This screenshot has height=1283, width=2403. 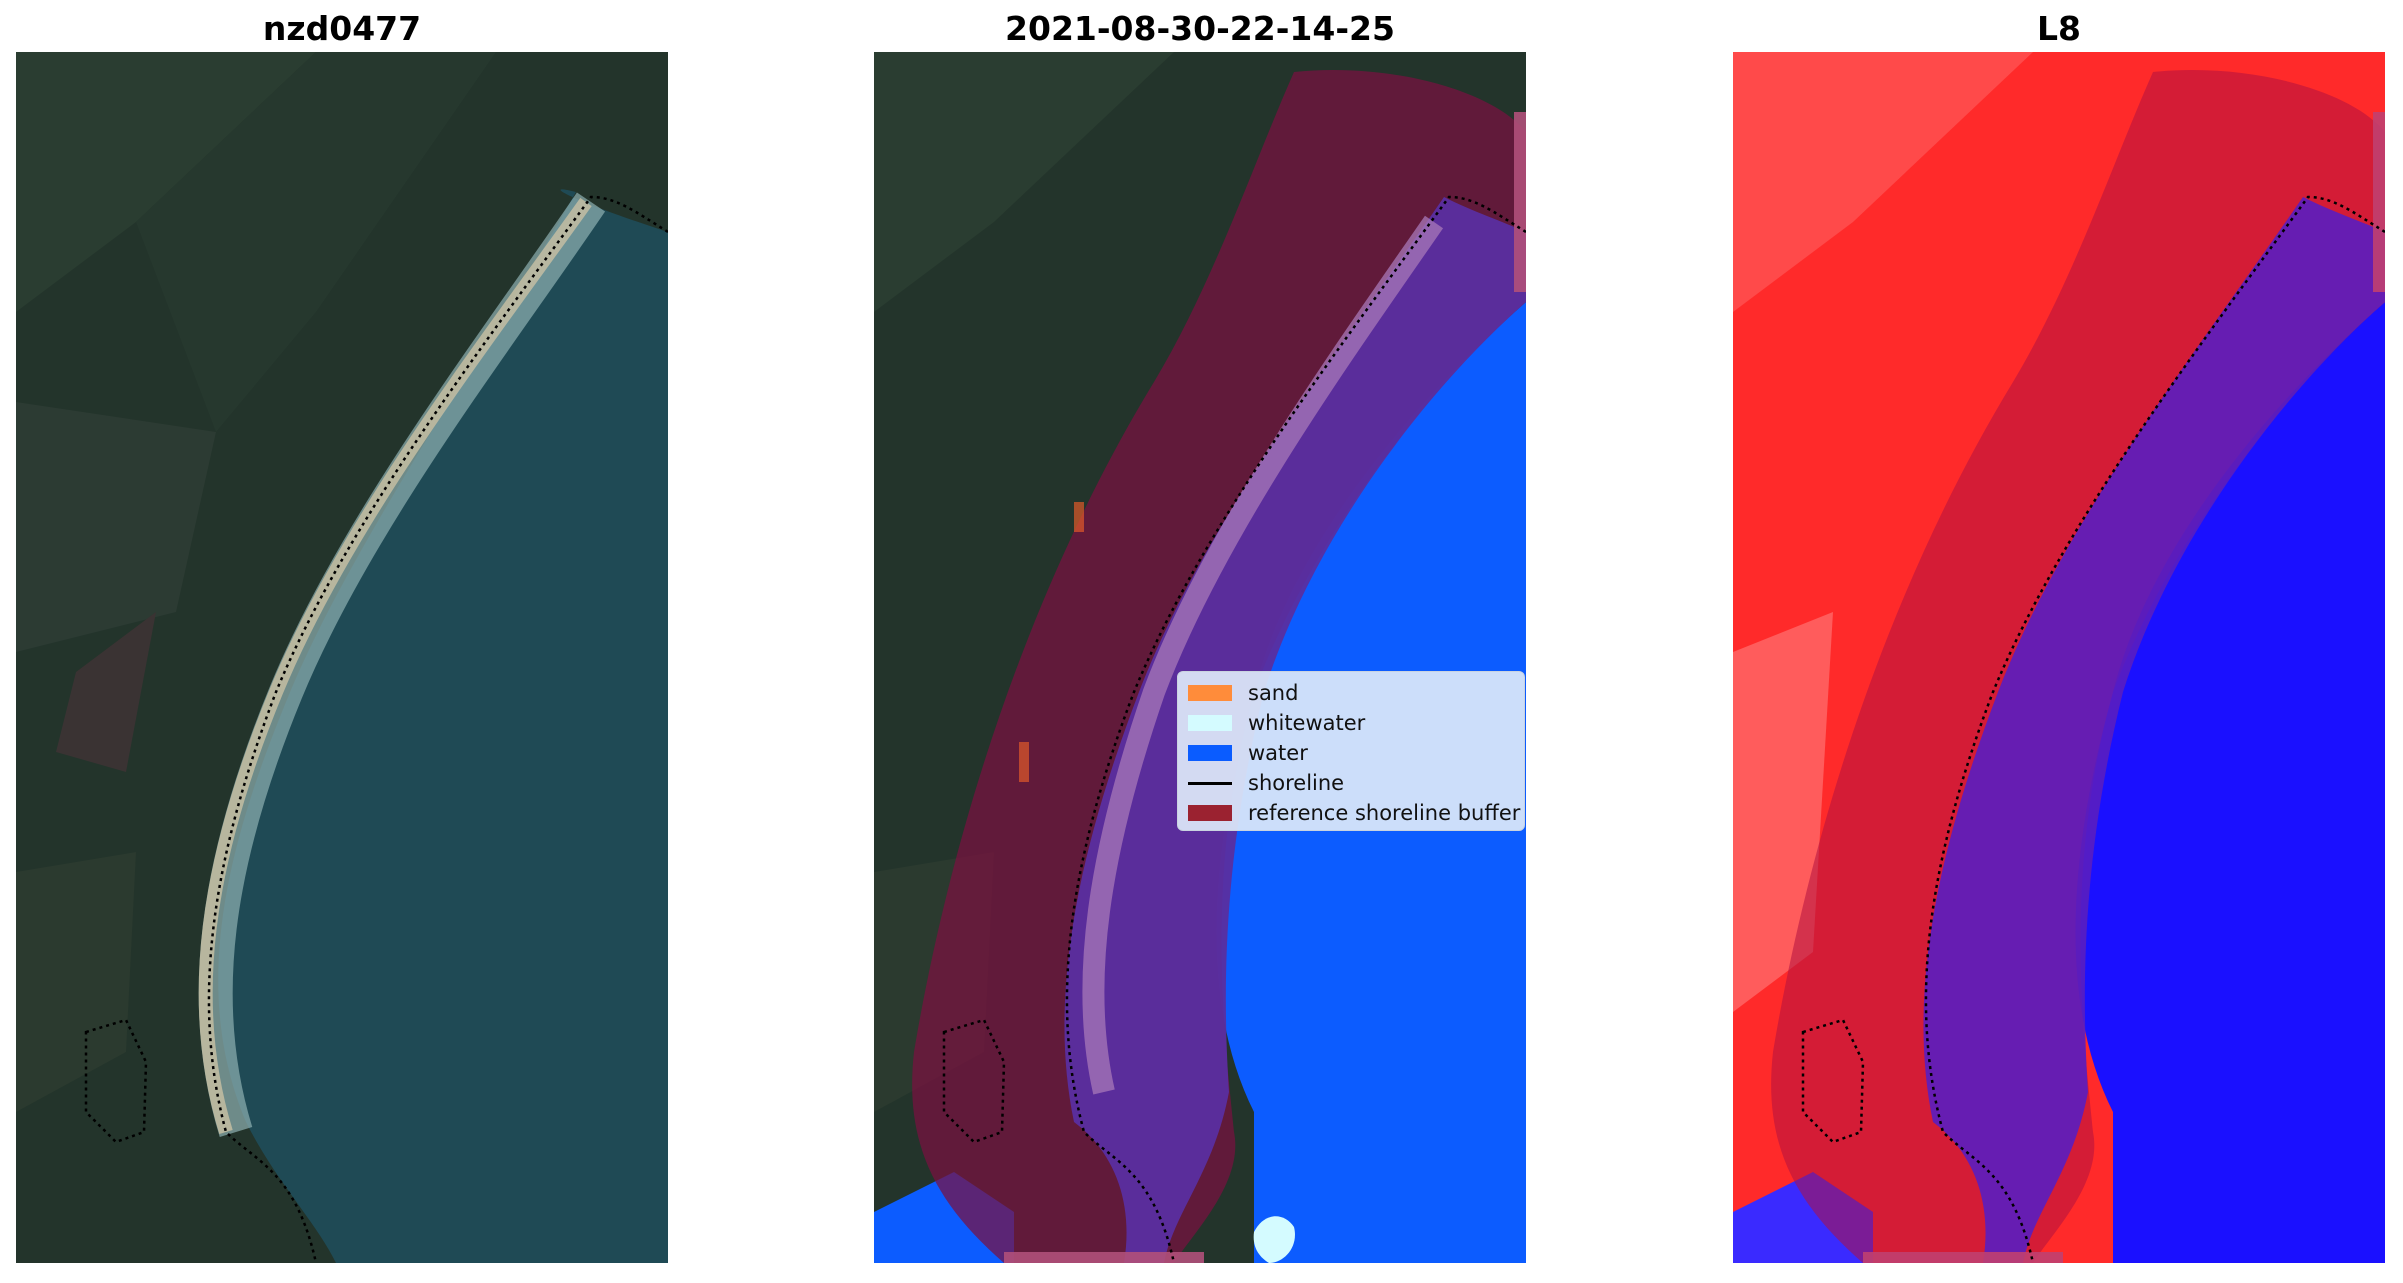 What do you see at coordinates (1210, 693) in the screenshot?
I see `sand-swatch` at bounding box center [1210, 693].